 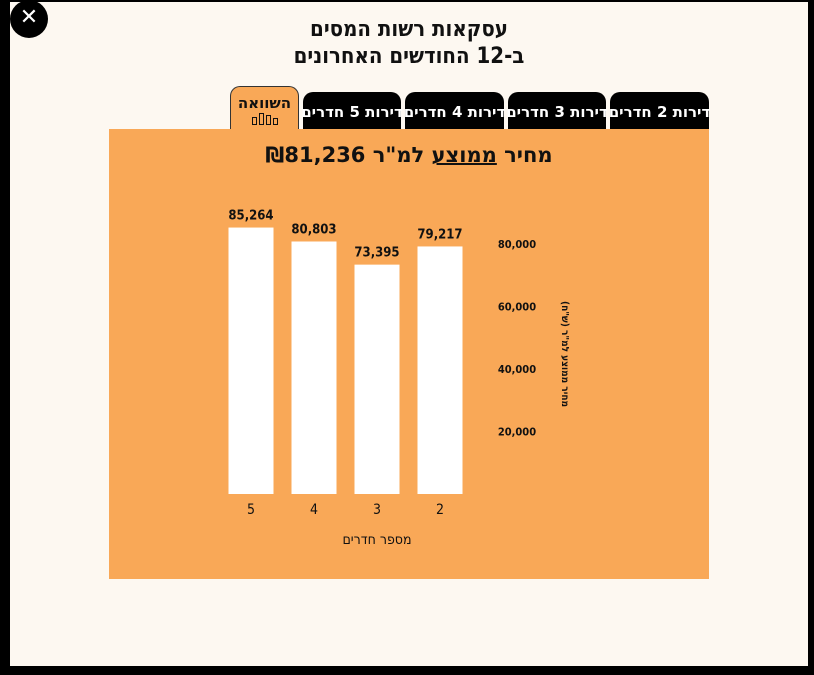 What do you see at coordinates (314, 367) in the screenshot?
I see `bar-4-rooms` at bounding box center [314, 367].